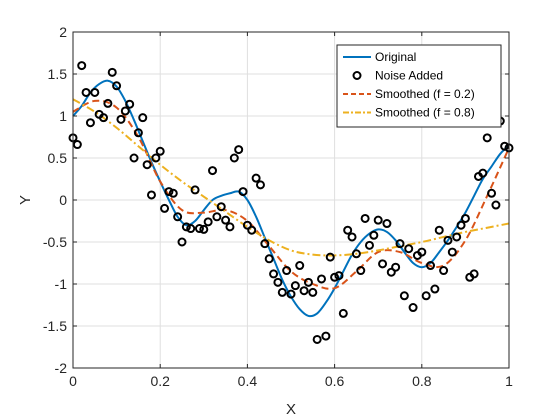  Describe the element at coordinates (73, 381) in the screenshot. I see `x-tick-label: 0` at that location.